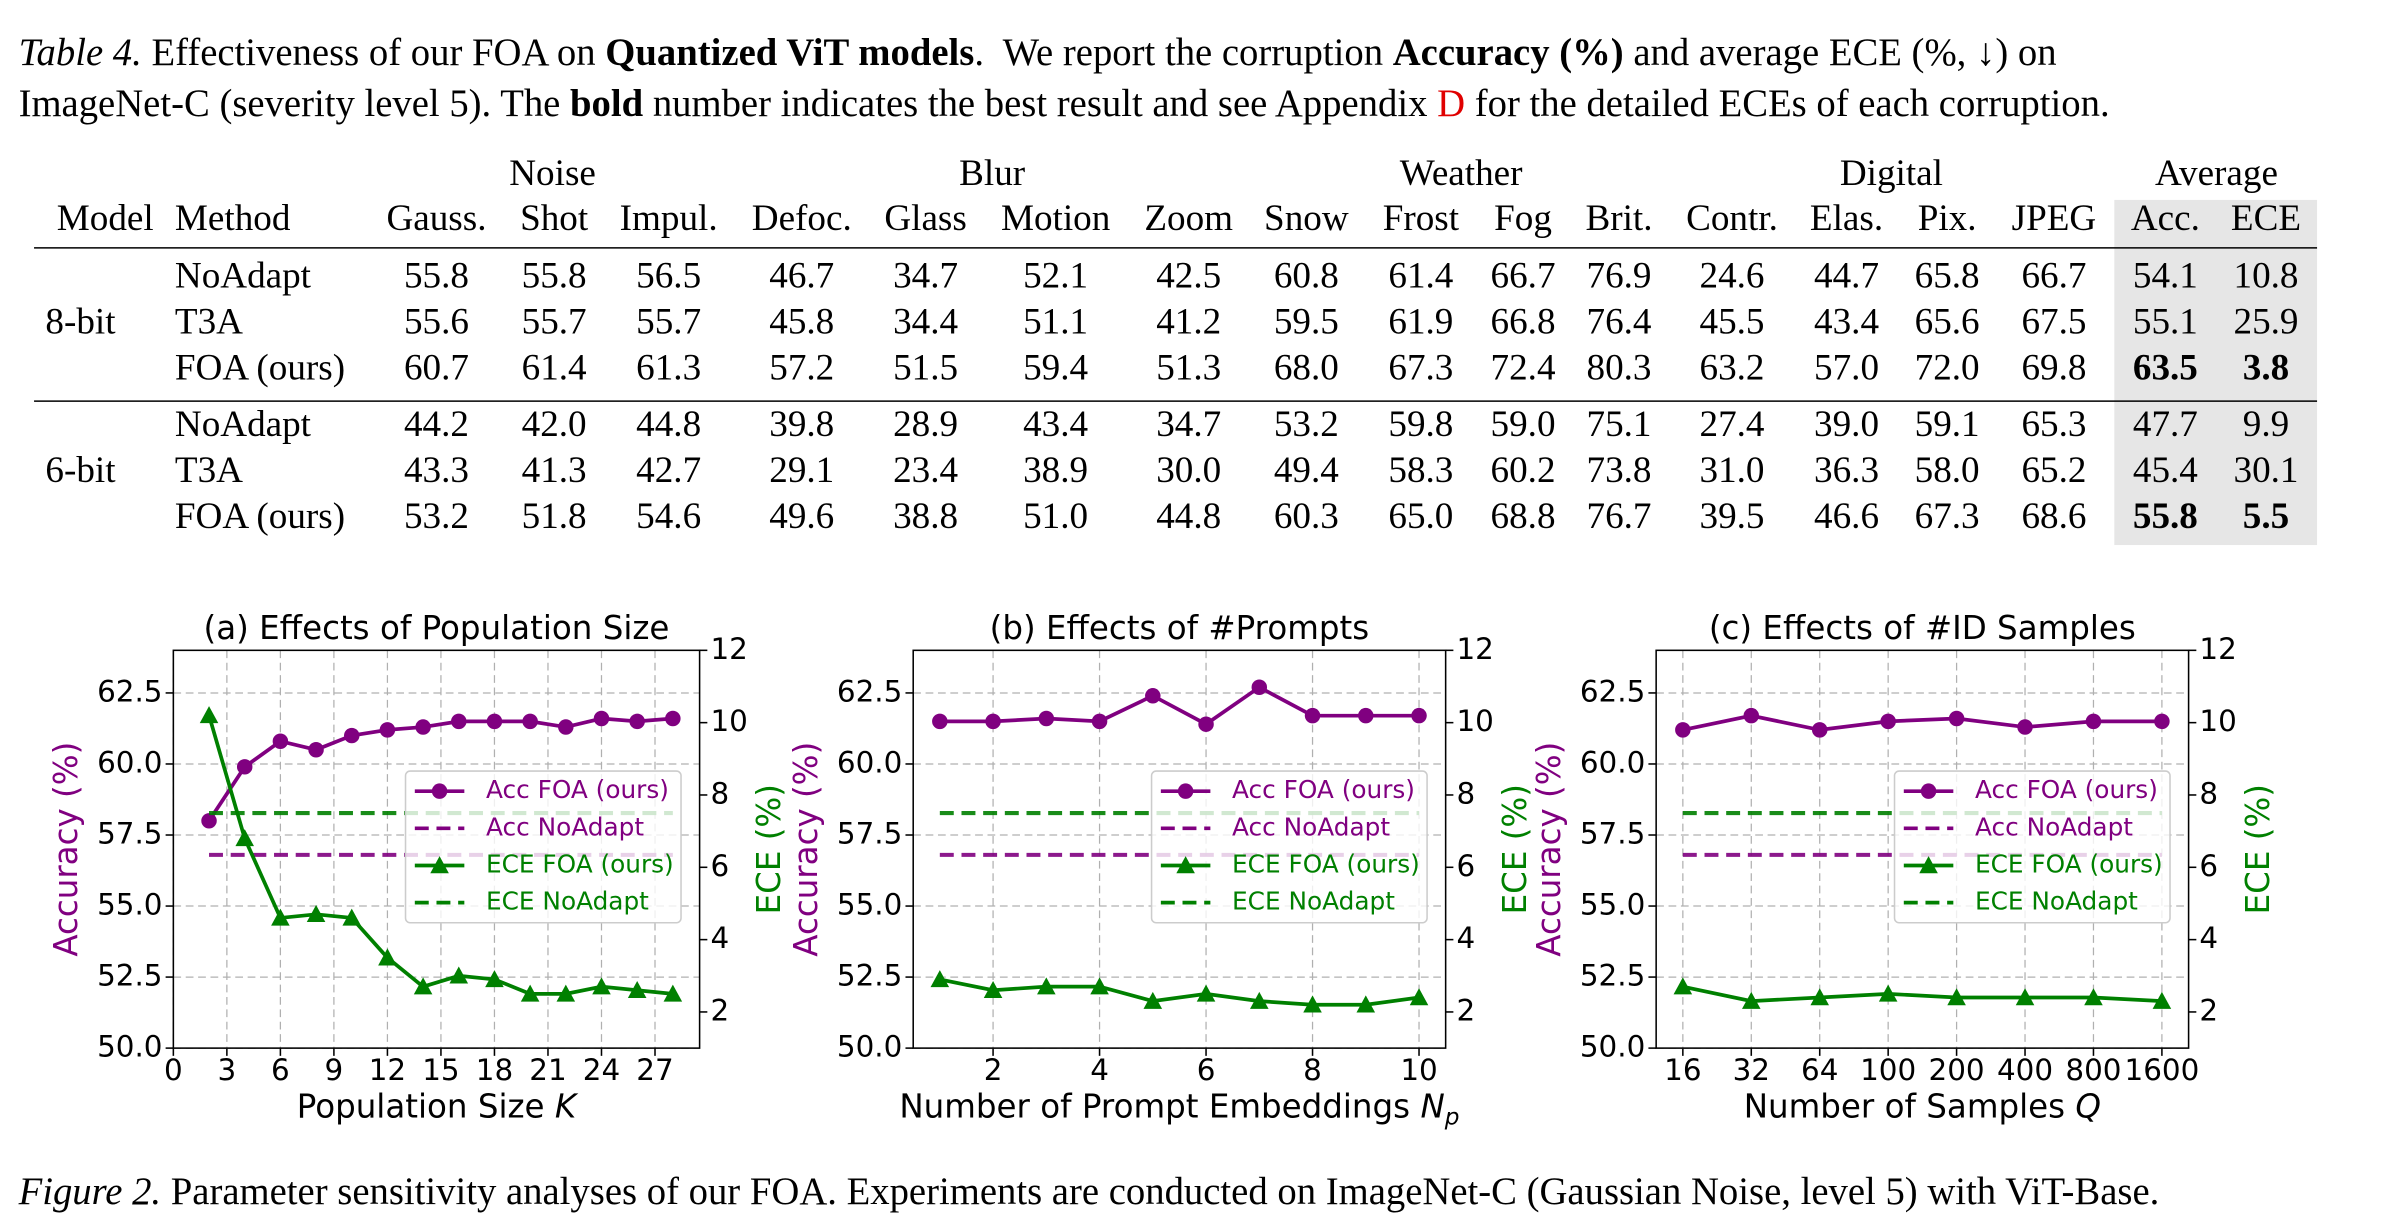 This screenshot has width=2396, height=1231. I want to click on x-tick-label: 64, so click(1819, 1070).